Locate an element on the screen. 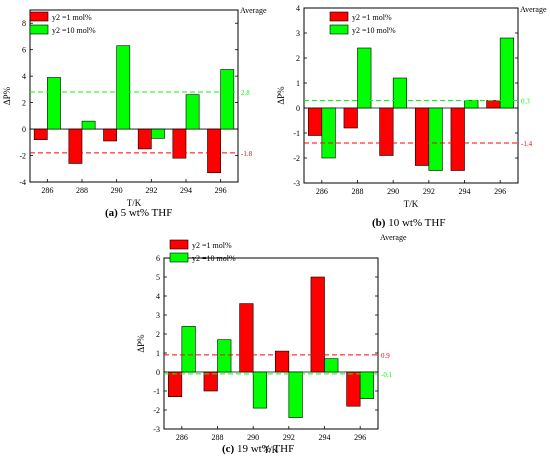  average-label: 0.9 is located at coordinates (385, 356).